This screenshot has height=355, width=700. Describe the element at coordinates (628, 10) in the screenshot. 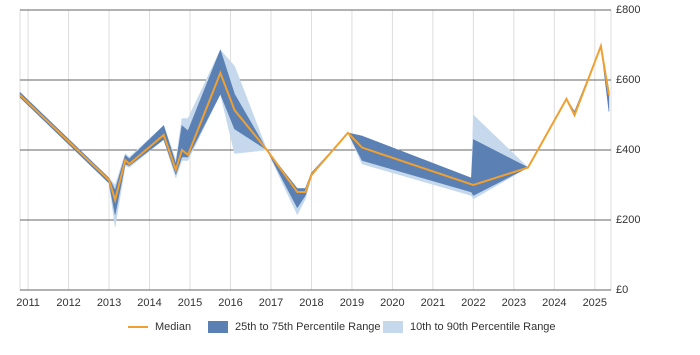

I see `y-tick-label: £800` at that location.